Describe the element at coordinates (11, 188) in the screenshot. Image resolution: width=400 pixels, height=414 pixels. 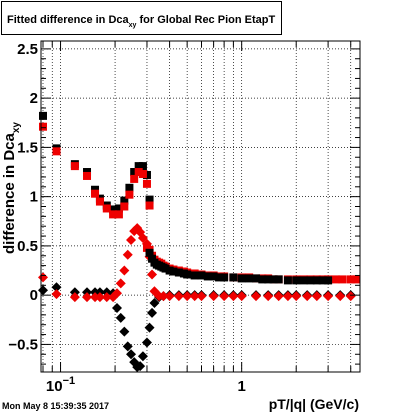
I see `y-axis-label: difference in Dcaxy` at that location.